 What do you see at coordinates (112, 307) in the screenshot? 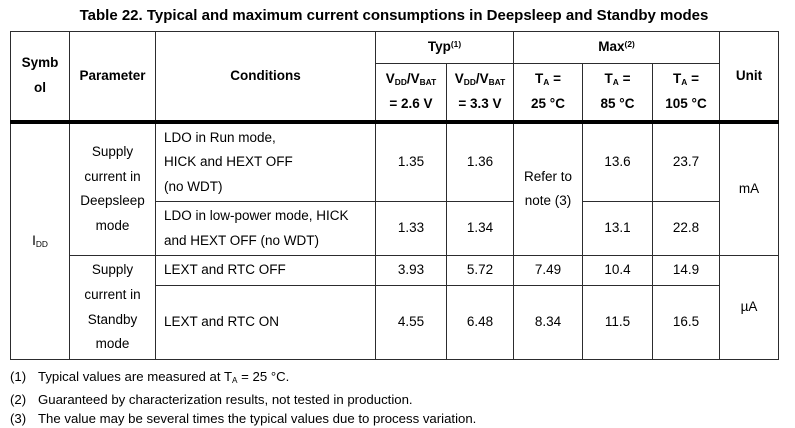
I see `cell-parameter-standby: Supply current in Standby mode` at bounding box center [112, 307].